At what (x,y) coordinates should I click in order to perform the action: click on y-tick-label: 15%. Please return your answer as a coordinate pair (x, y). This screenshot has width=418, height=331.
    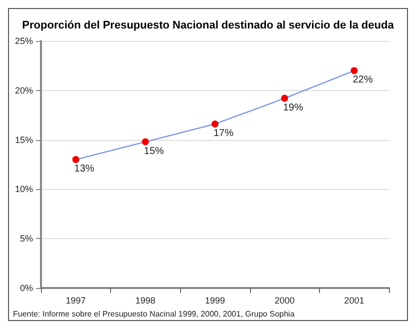
    Looking at the image, I should click on (23, 139).